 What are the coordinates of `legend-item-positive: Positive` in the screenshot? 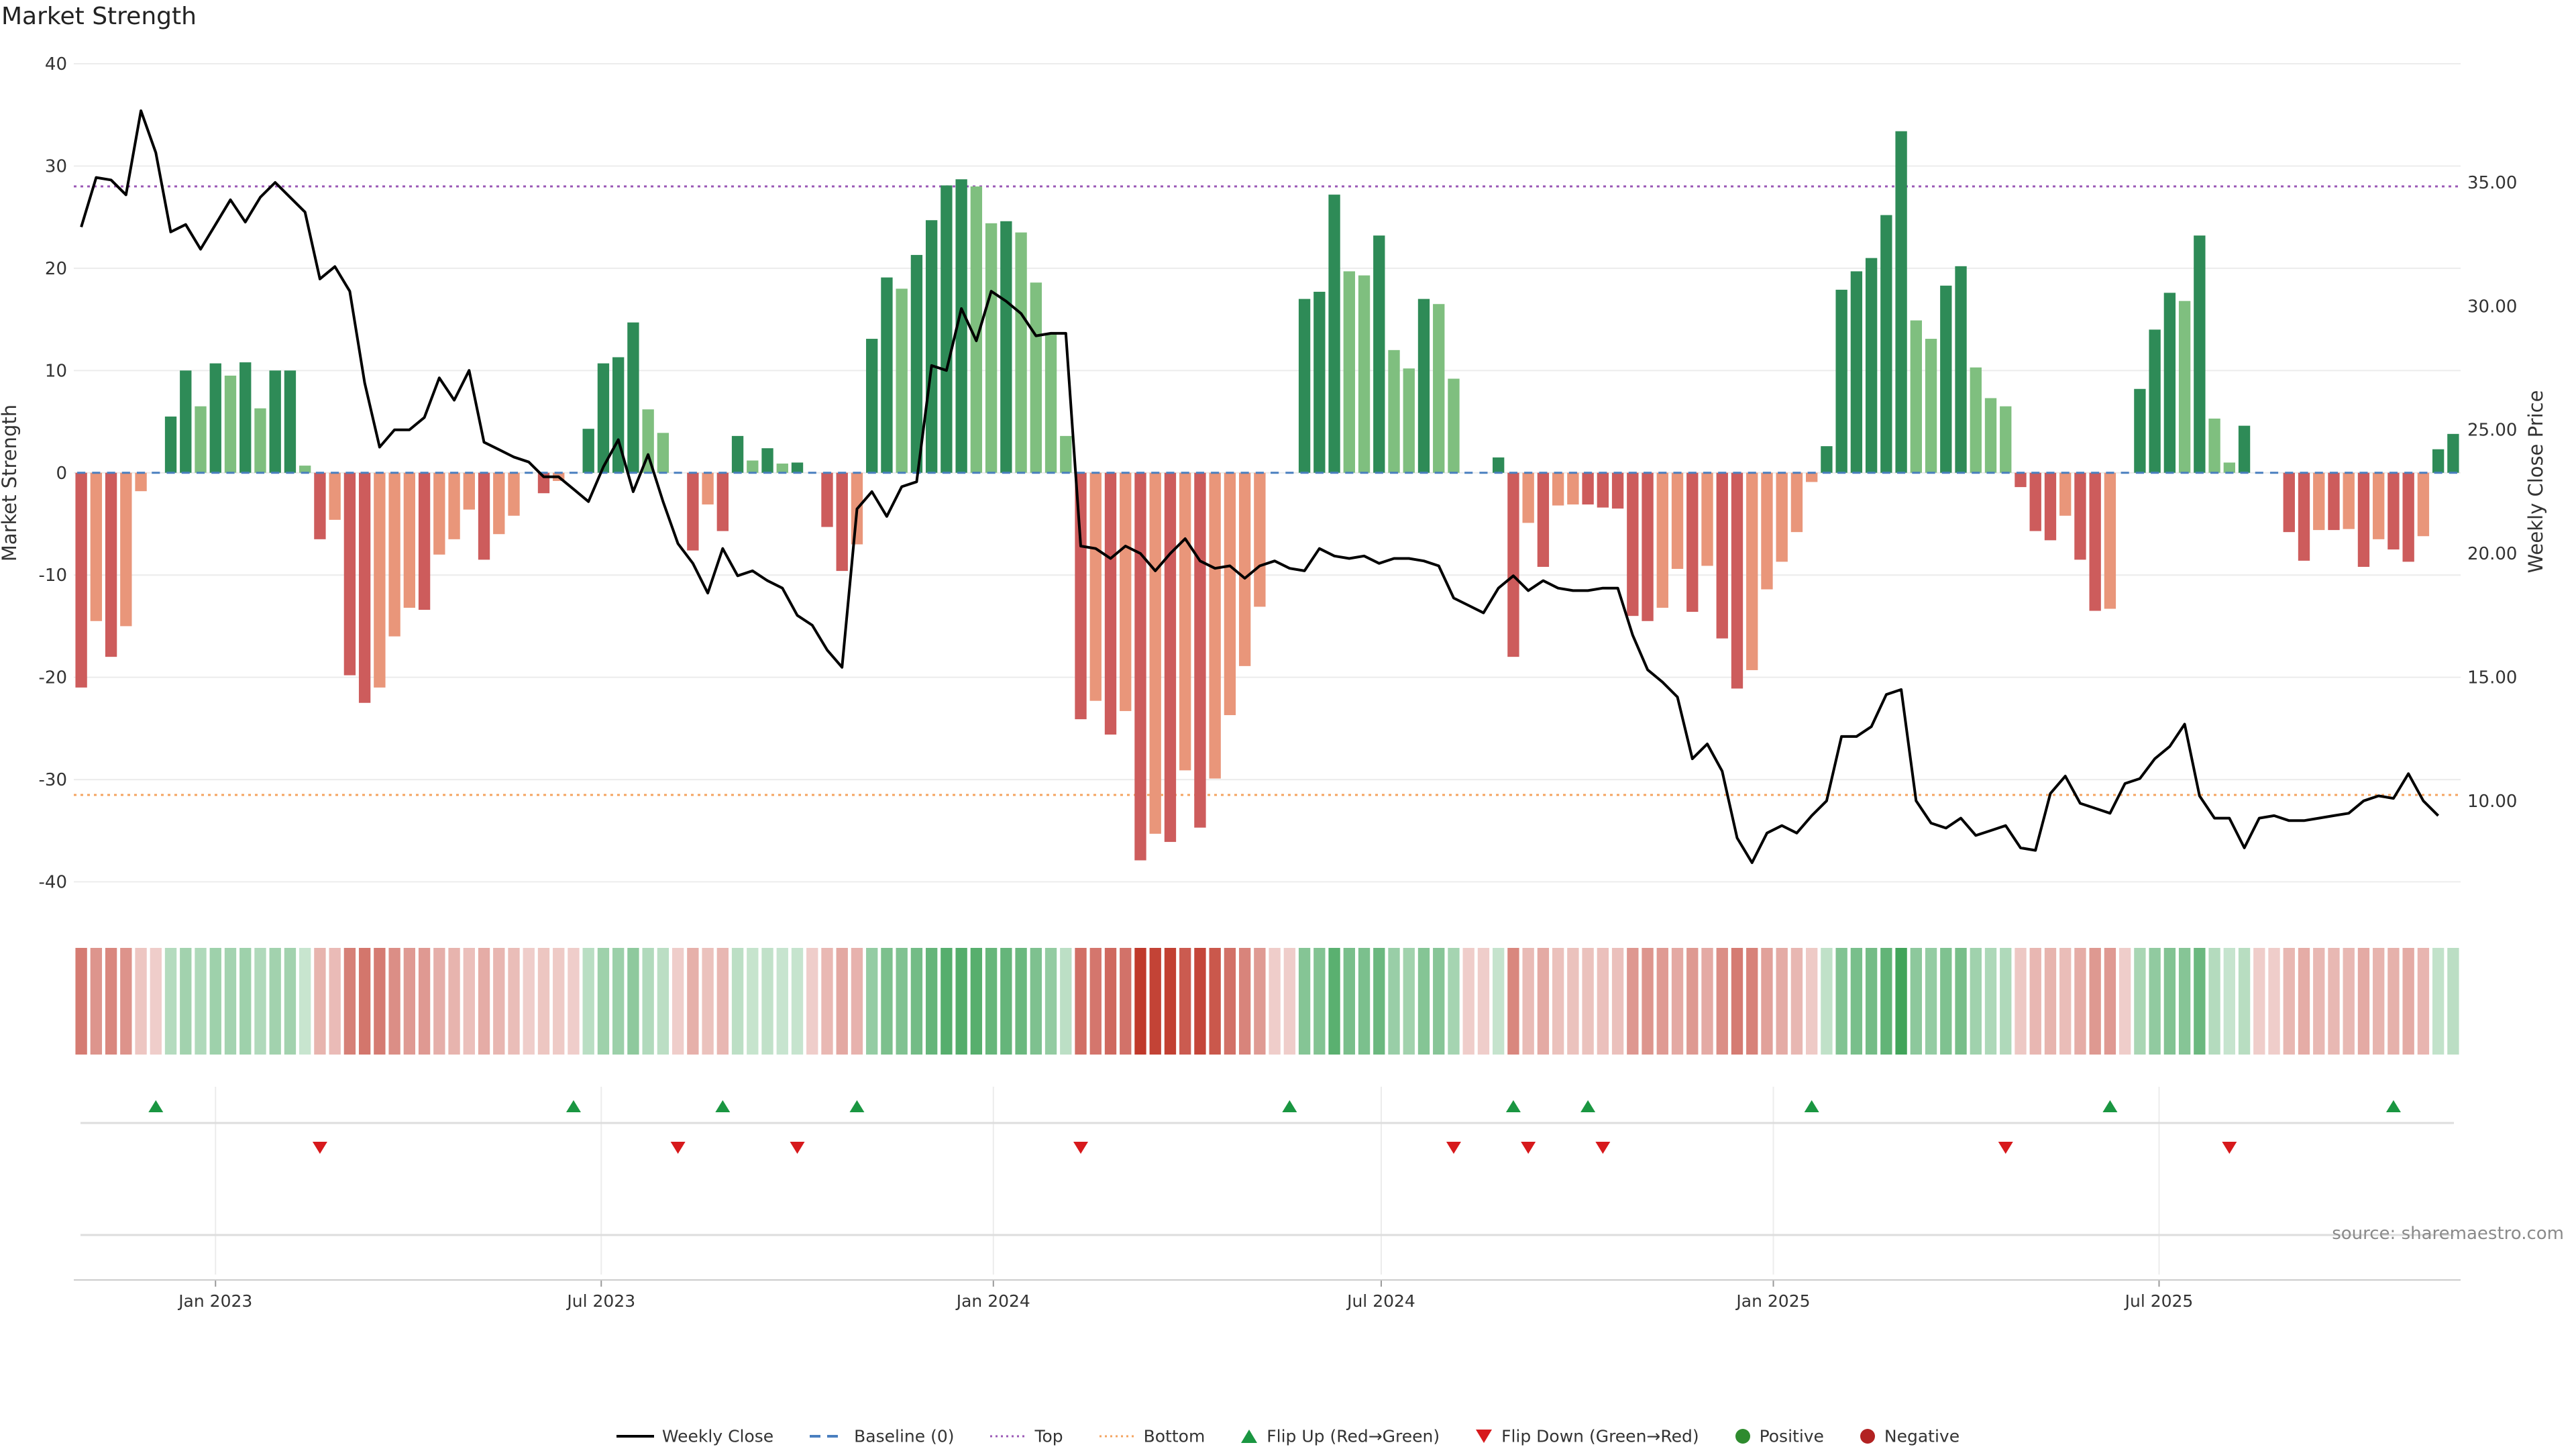 It's located at (1779, 1436).